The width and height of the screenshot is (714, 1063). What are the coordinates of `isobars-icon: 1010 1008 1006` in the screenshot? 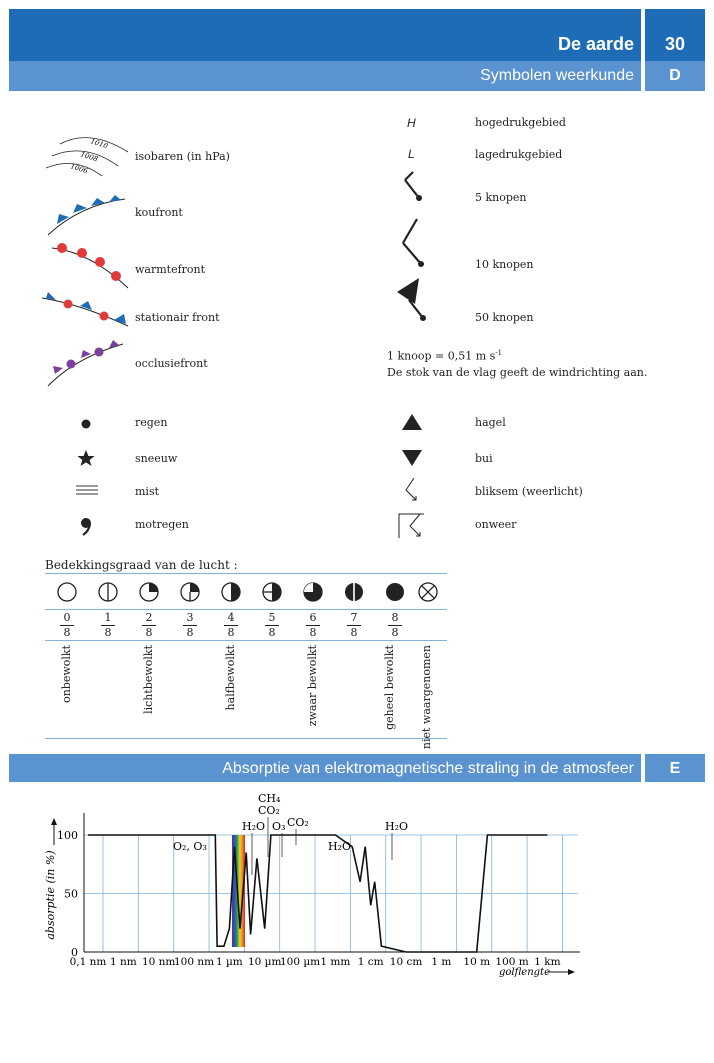 It's located at (87, 157).